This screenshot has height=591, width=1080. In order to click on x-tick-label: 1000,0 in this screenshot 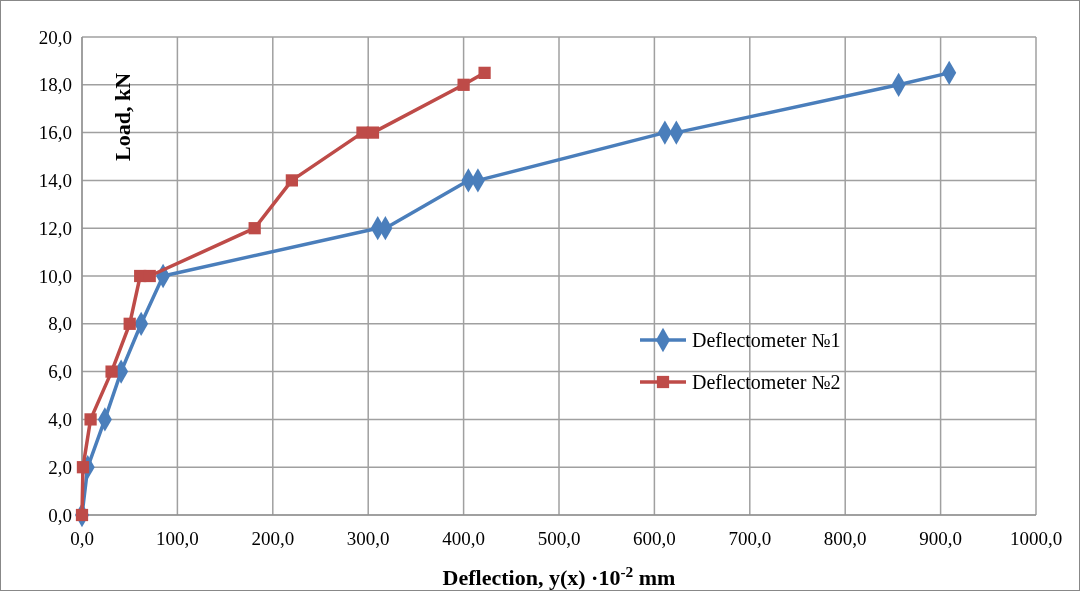, I will do `click(1036, 538)`.